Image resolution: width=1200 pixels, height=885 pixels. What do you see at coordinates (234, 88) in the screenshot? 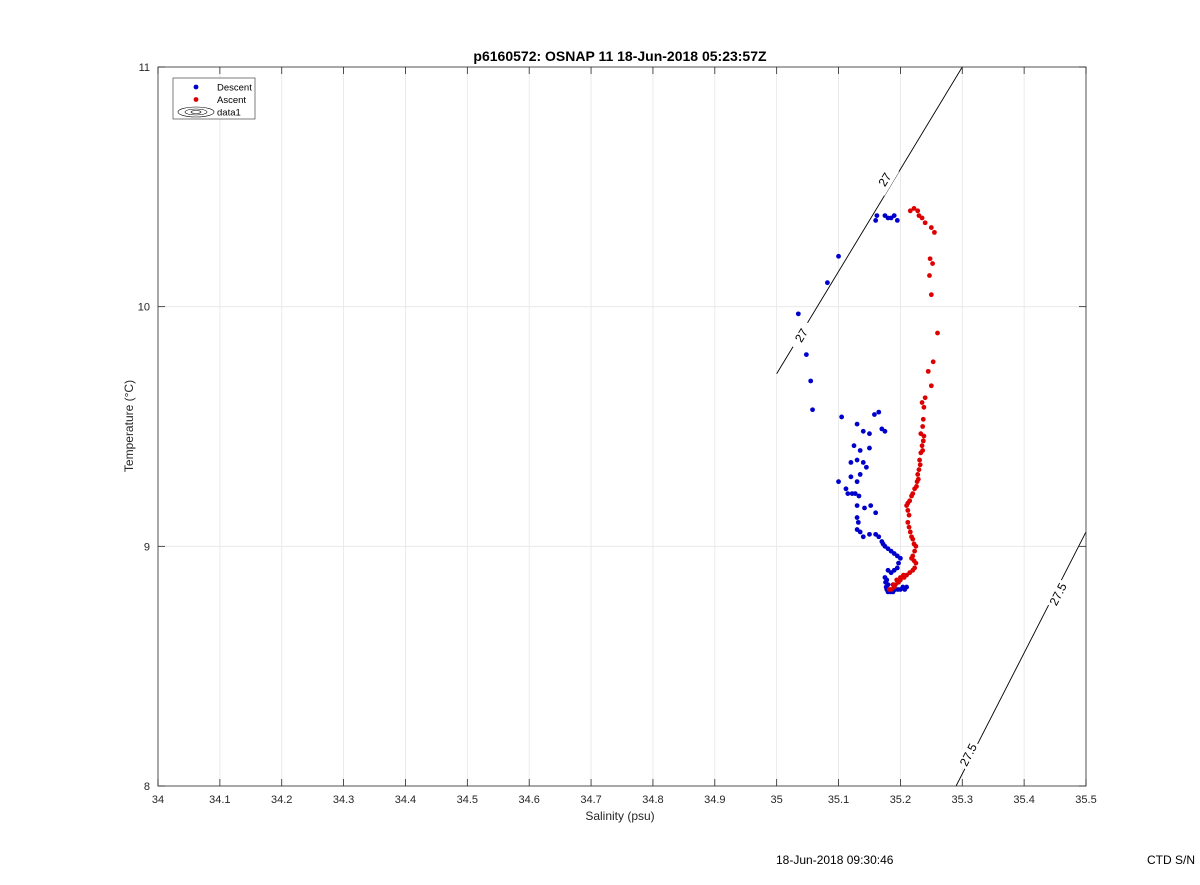
I see `legend-label: Descent` at bounding box center [234, 88].